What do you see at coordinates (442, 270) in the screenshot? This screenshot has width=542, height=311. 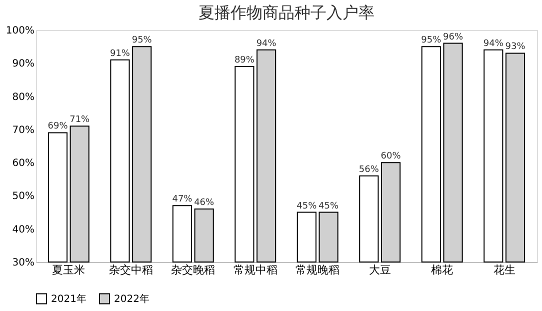 I see `x-tick-label: 棉花` at bounding box center [442, 270].